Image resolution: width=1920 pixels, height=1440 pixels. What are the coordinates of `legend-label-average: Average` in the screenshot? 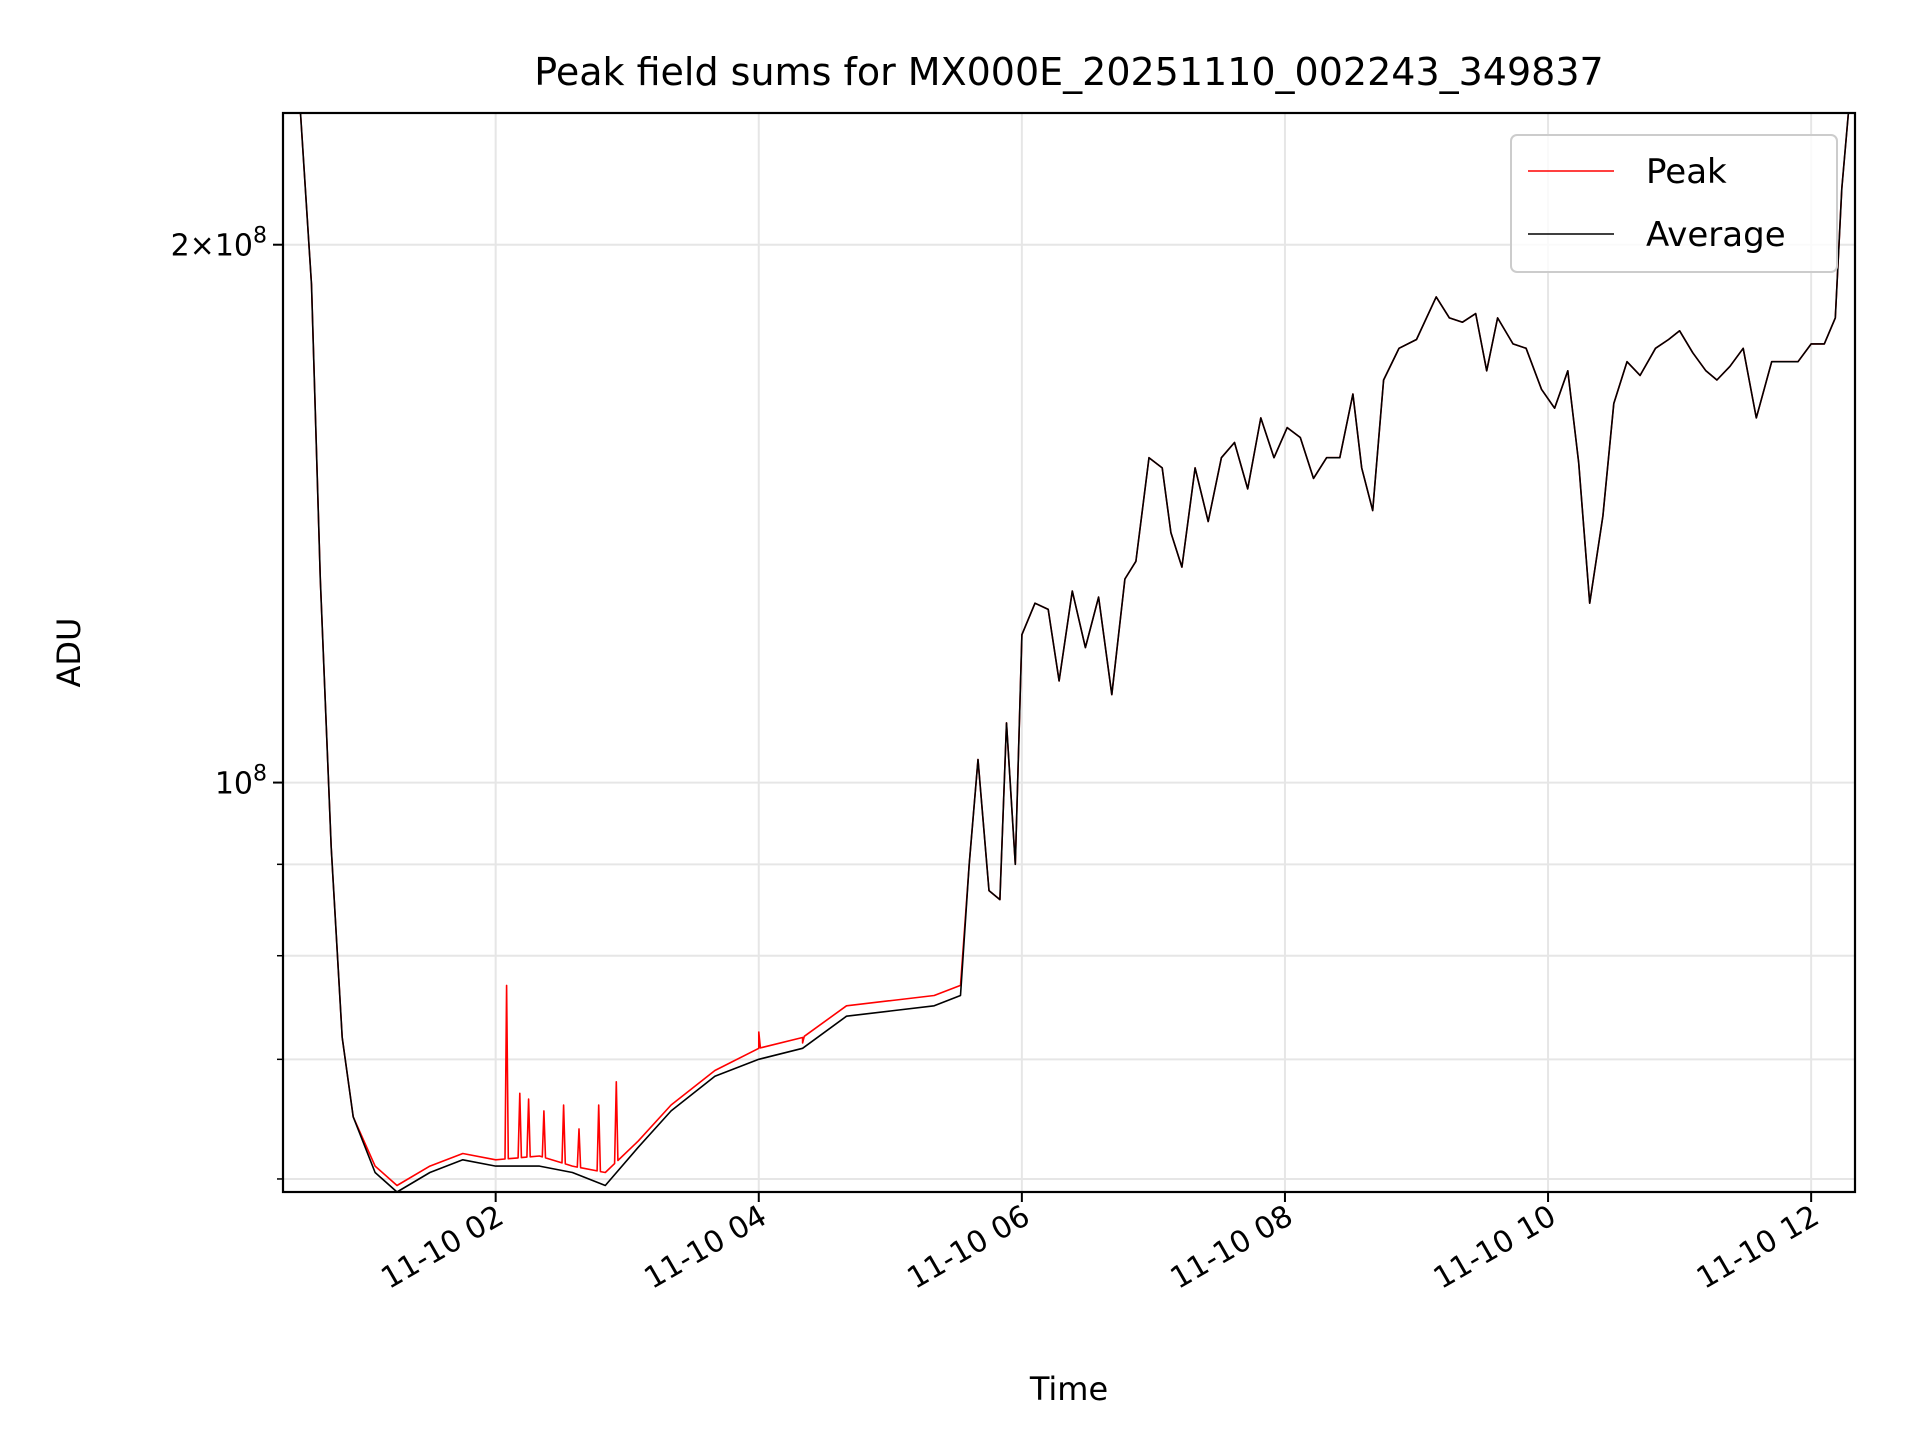 It's located at (1716, 235).